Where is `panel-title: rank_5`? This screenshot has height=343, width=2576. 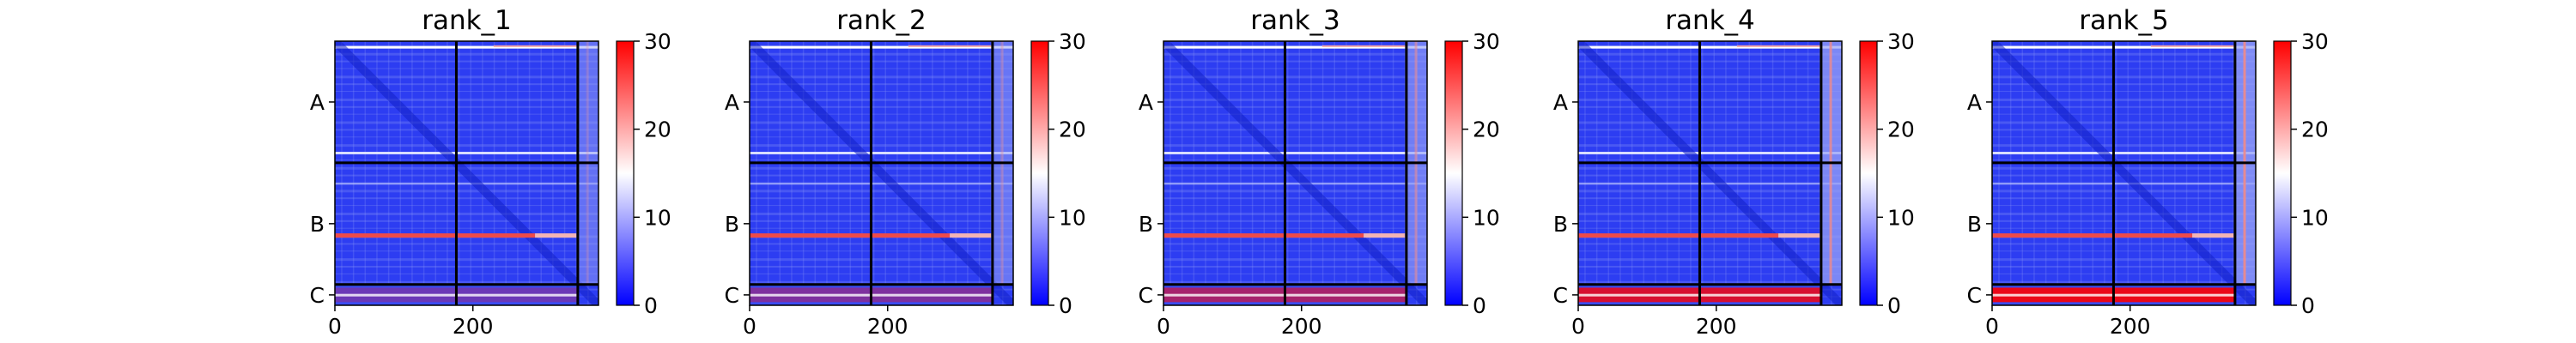 panel-title: rank_5 is located at coordinates (2124, 20).